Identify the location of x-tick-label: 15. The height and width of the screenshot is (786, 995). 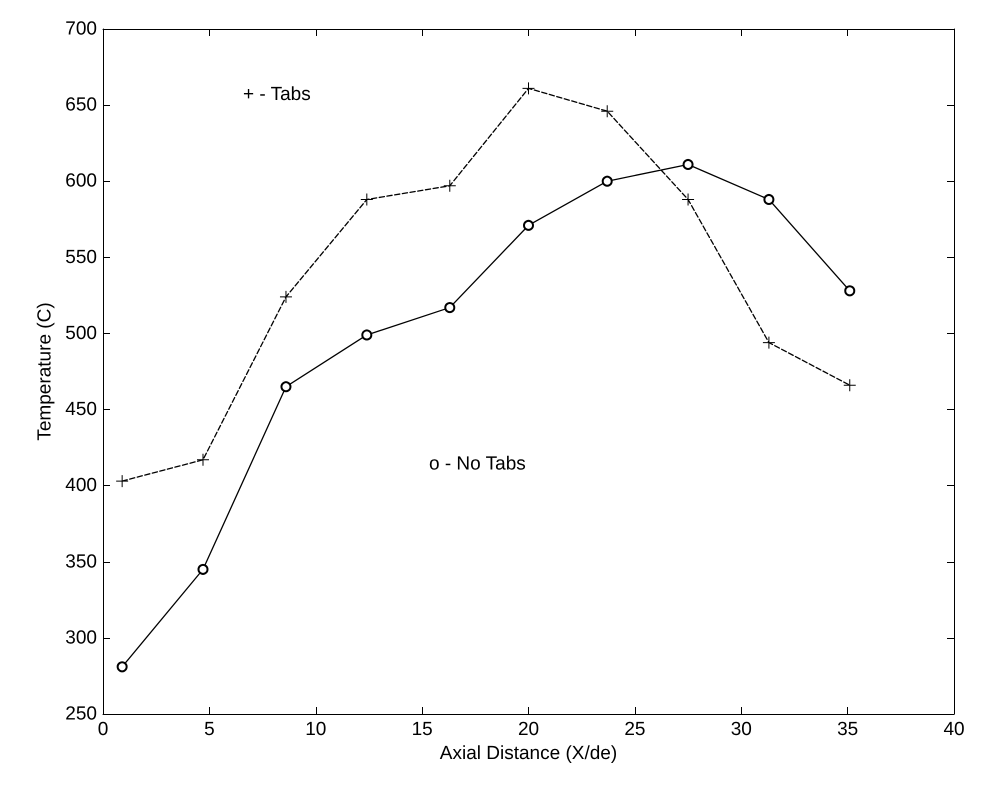
(422, 729).